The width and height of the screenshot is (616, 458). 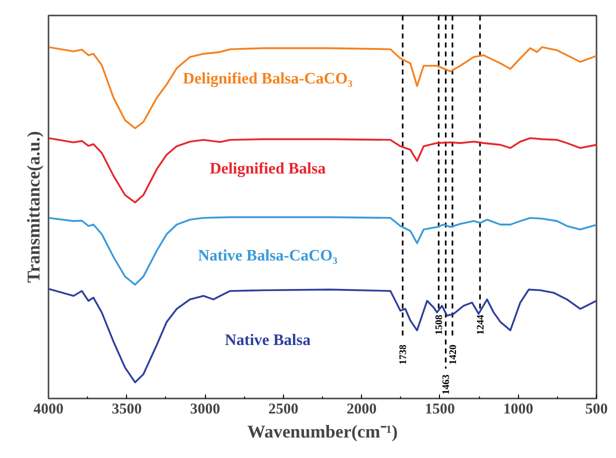 What do you see at coordinates (518, 410) in the screenshot?
I see `x-tick-label: 1000` at bounding box center [518, 410].